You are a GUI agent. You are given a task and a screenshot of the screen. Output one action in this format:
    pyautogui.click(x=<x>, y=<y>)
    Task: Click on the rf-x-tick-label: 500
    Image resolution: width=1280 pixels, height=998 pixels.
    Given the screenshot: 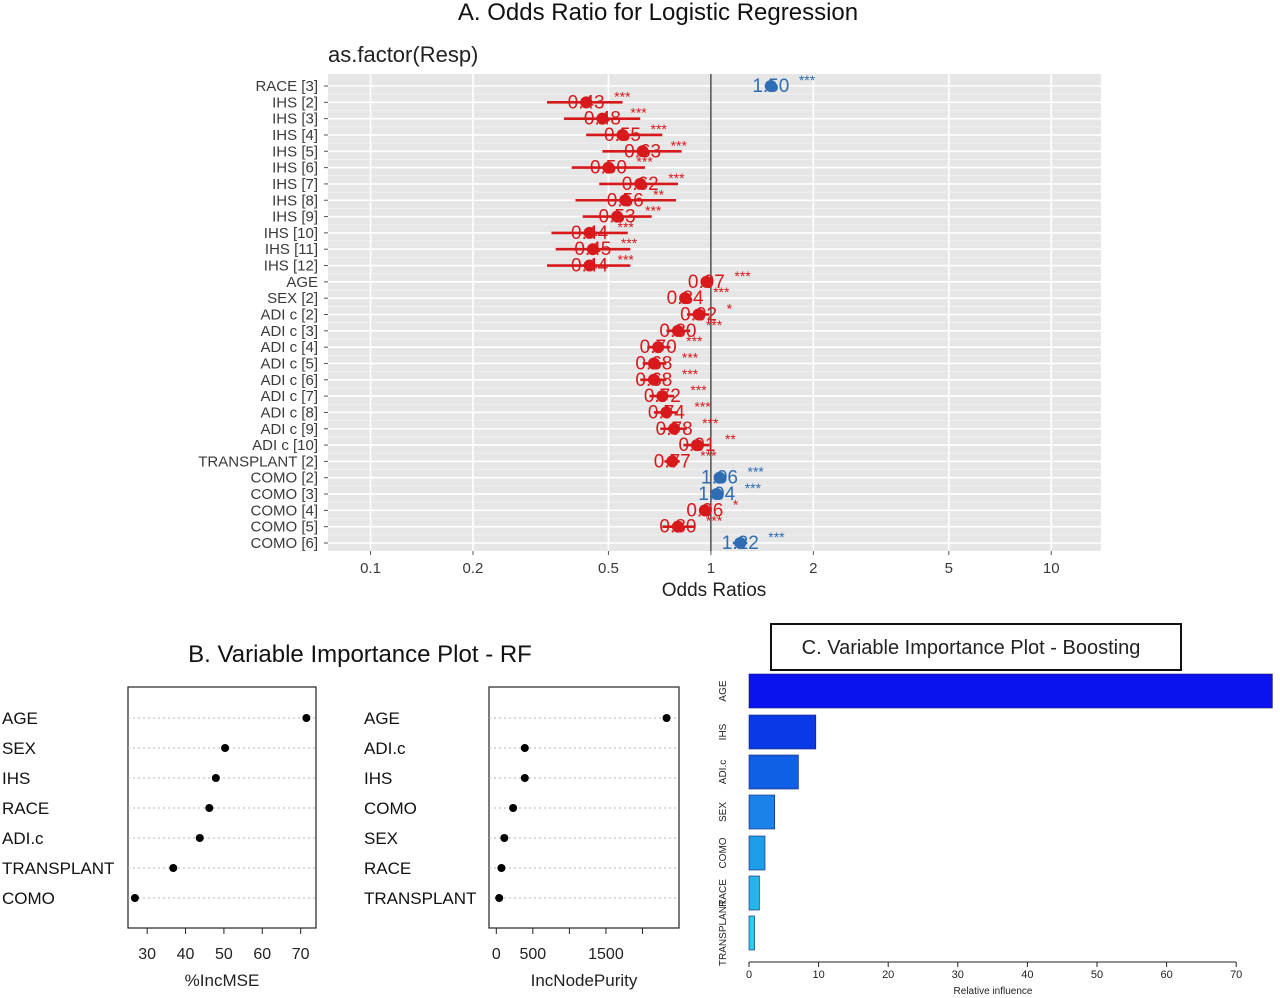 What is the action you would take?
    pyautogui.click(x=532, y=954)
    